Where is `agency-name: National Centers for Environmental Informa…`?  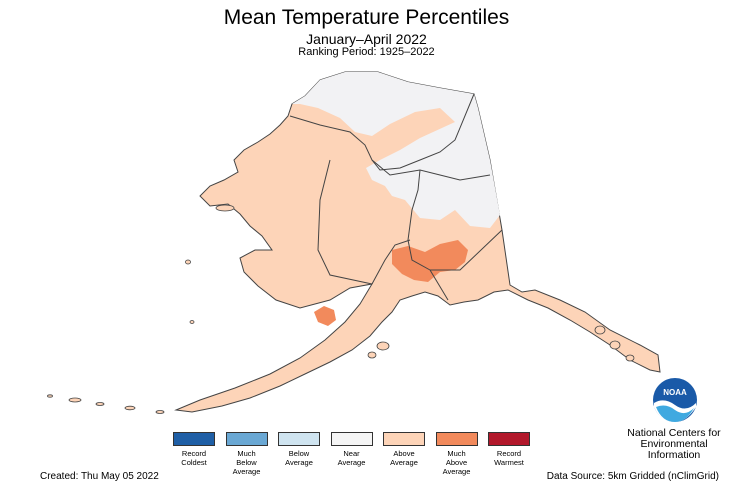
agency-name: National Centers for Environmental Informa… is located at coordinates (674, 444).